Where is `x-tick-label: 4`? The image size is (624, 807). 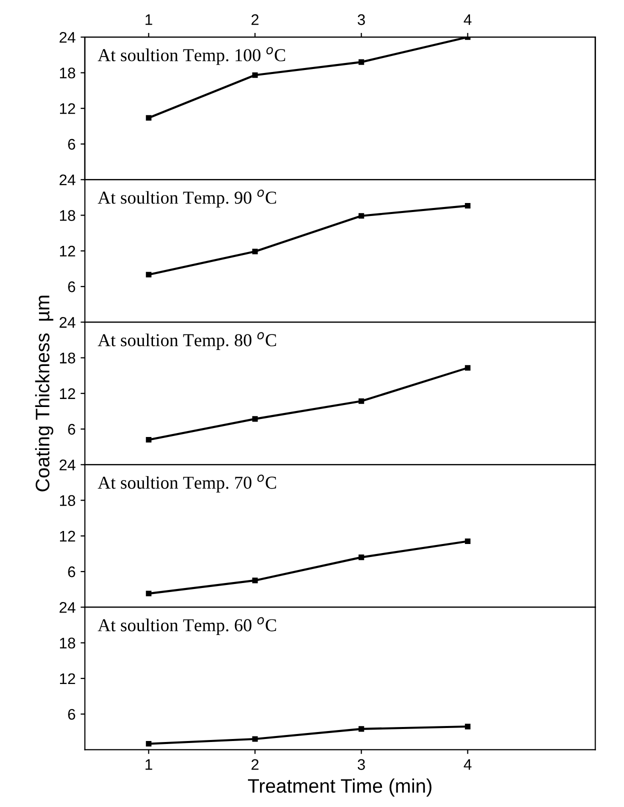 x-tick-label: 4 is located at coordinates (468, 764).